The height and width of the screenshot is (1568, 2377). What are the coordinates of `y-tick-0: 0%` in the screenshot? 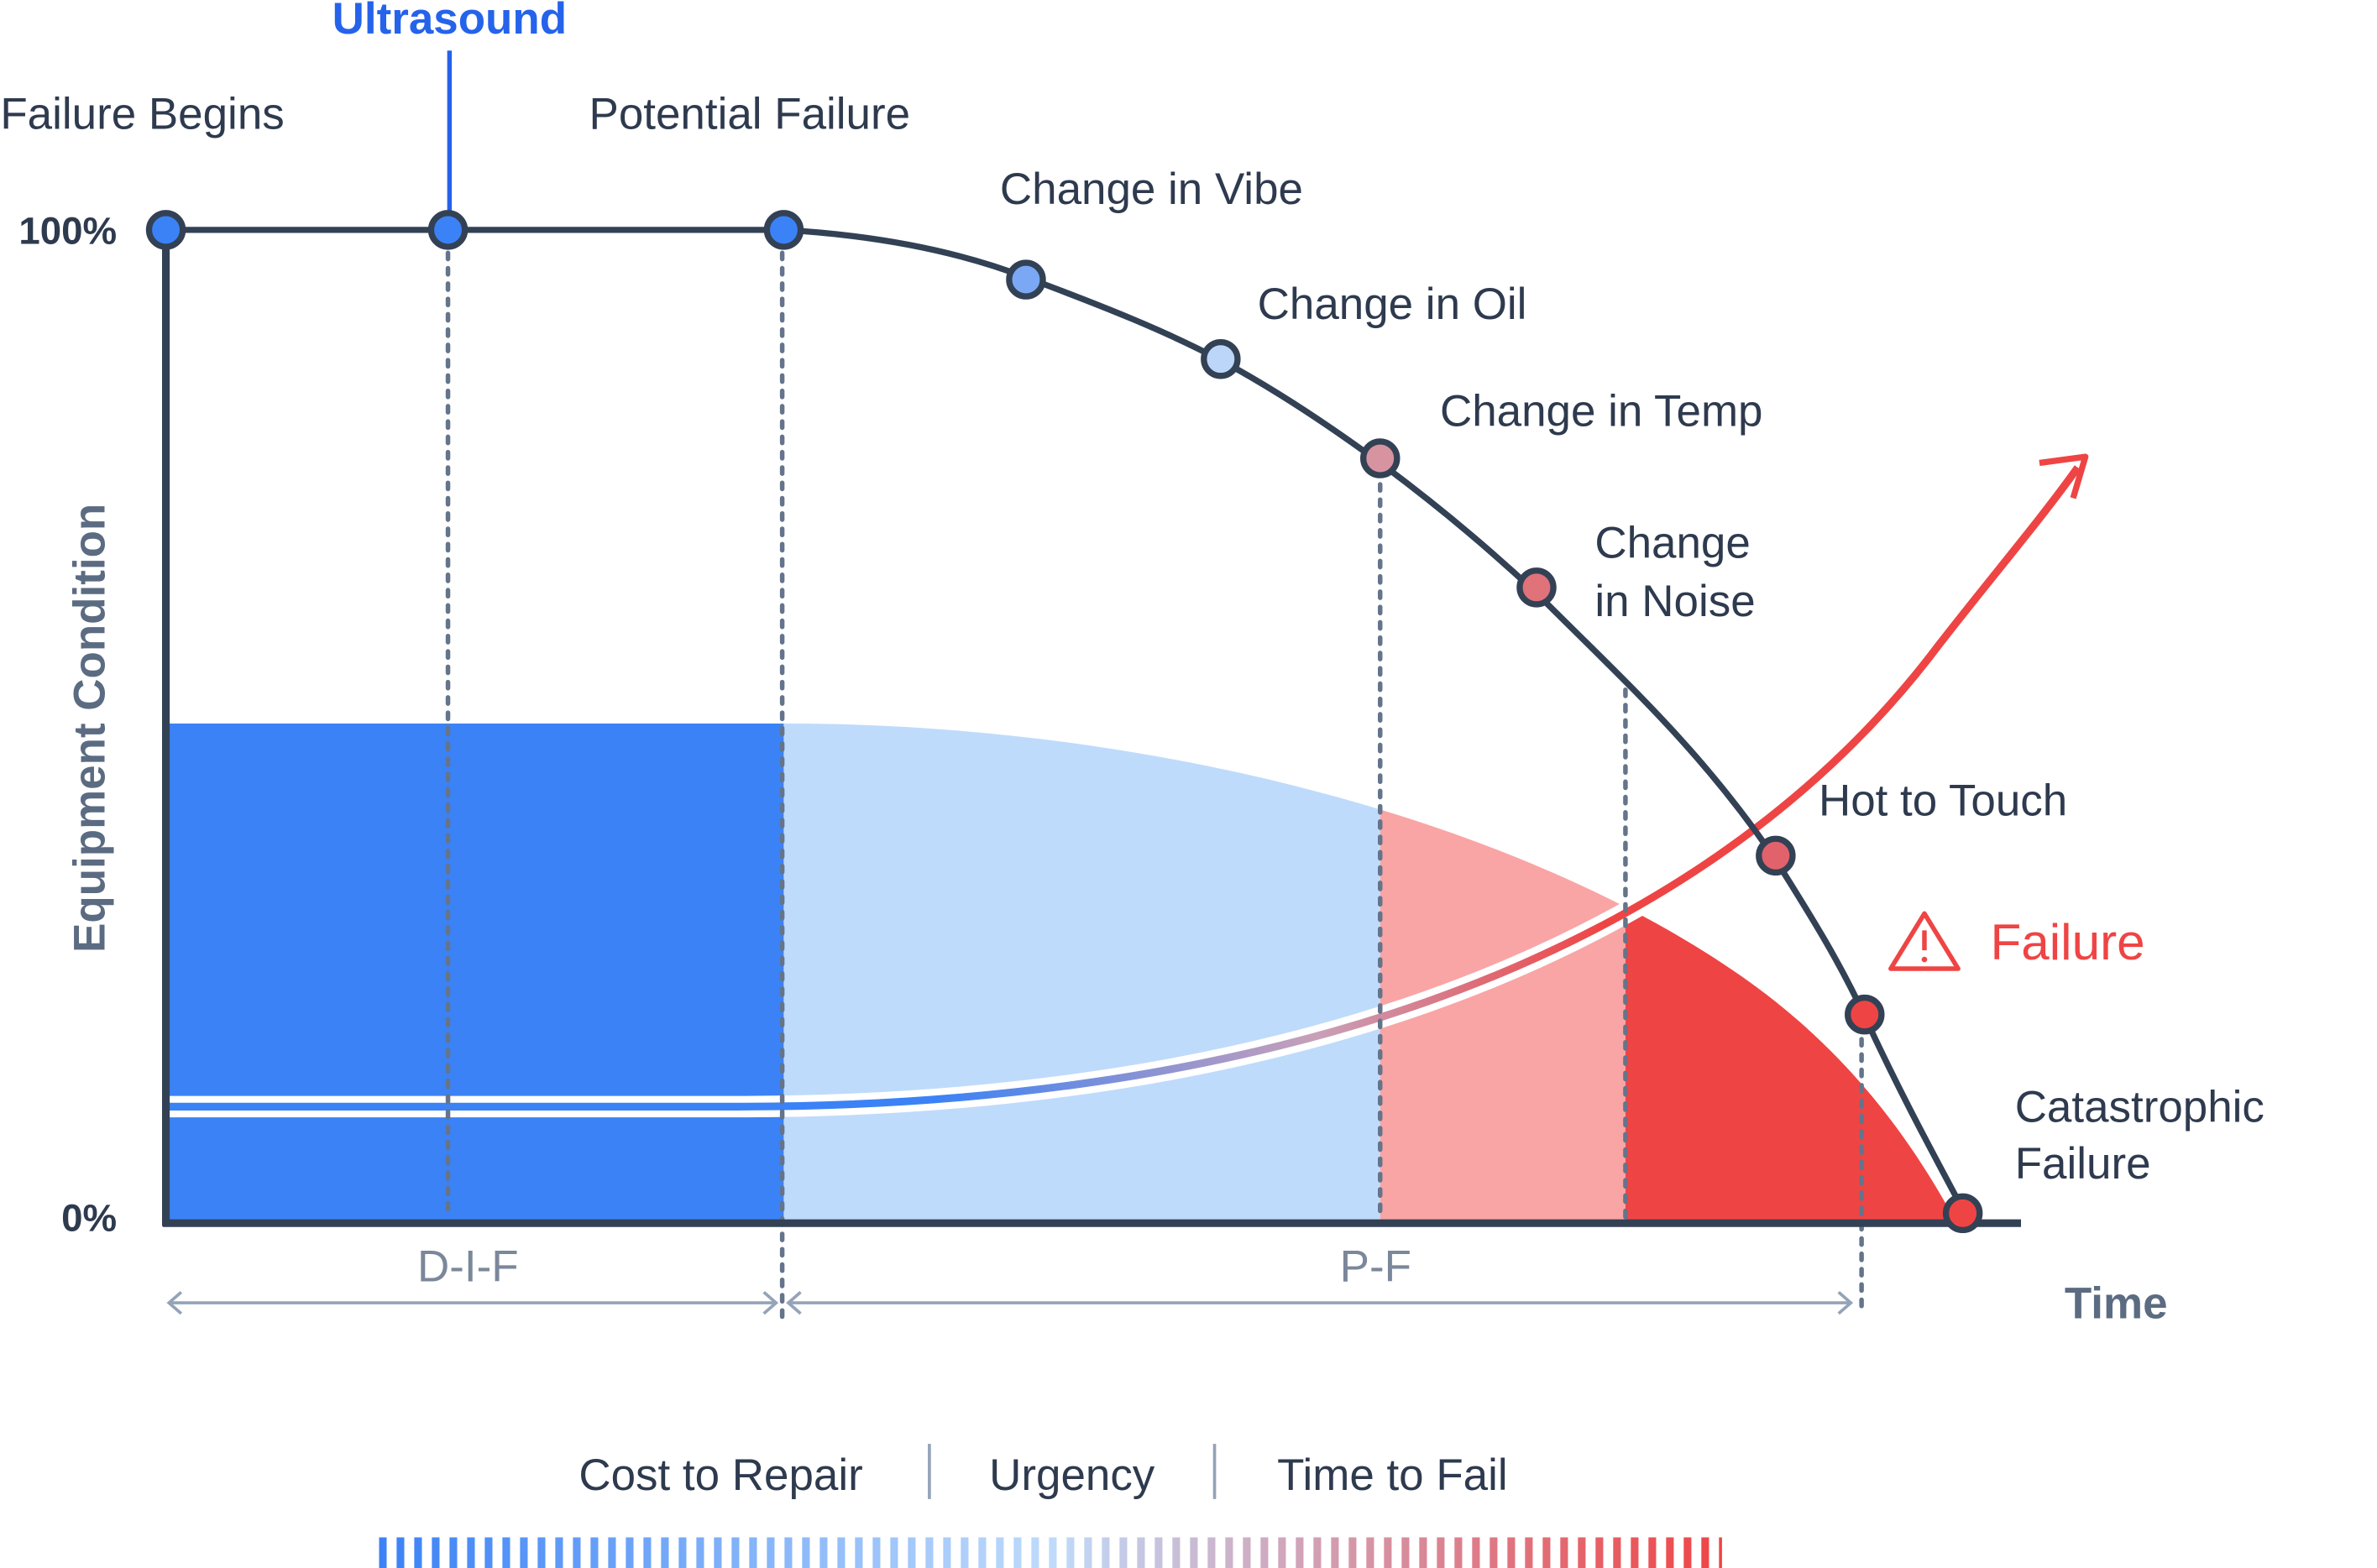 It's located at (89, 1217).